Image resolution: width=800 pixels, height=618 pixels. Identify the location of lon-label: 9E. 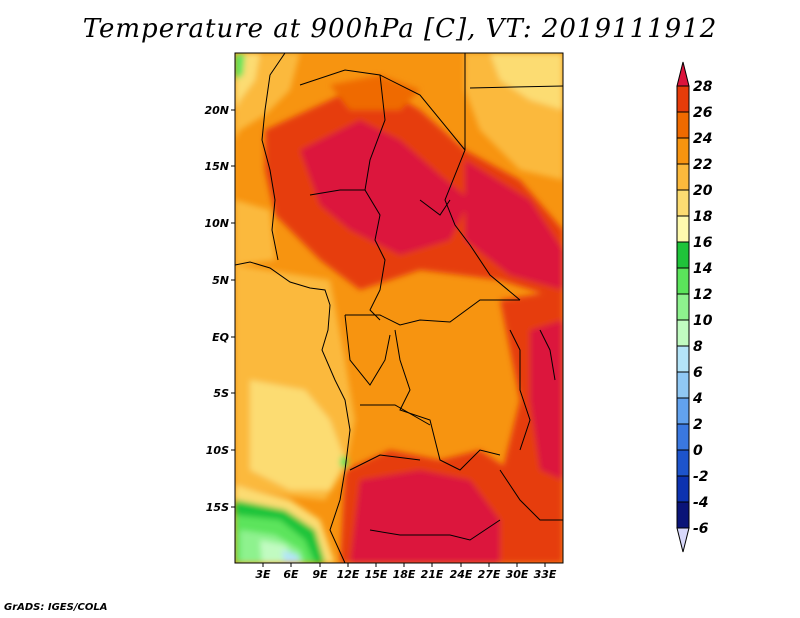
(320, 574).